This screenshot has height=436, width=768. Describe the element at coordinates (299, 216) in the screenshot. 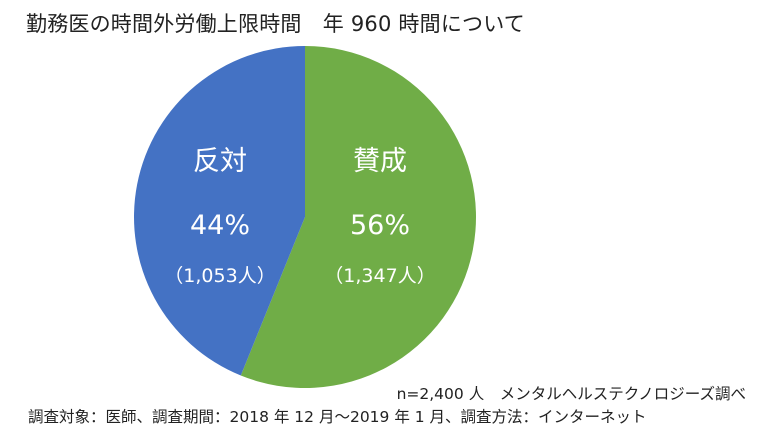

I see `pie-slice-labels: 賛成 56% （1,347人） 反対 44% （1,053人）` at that location.